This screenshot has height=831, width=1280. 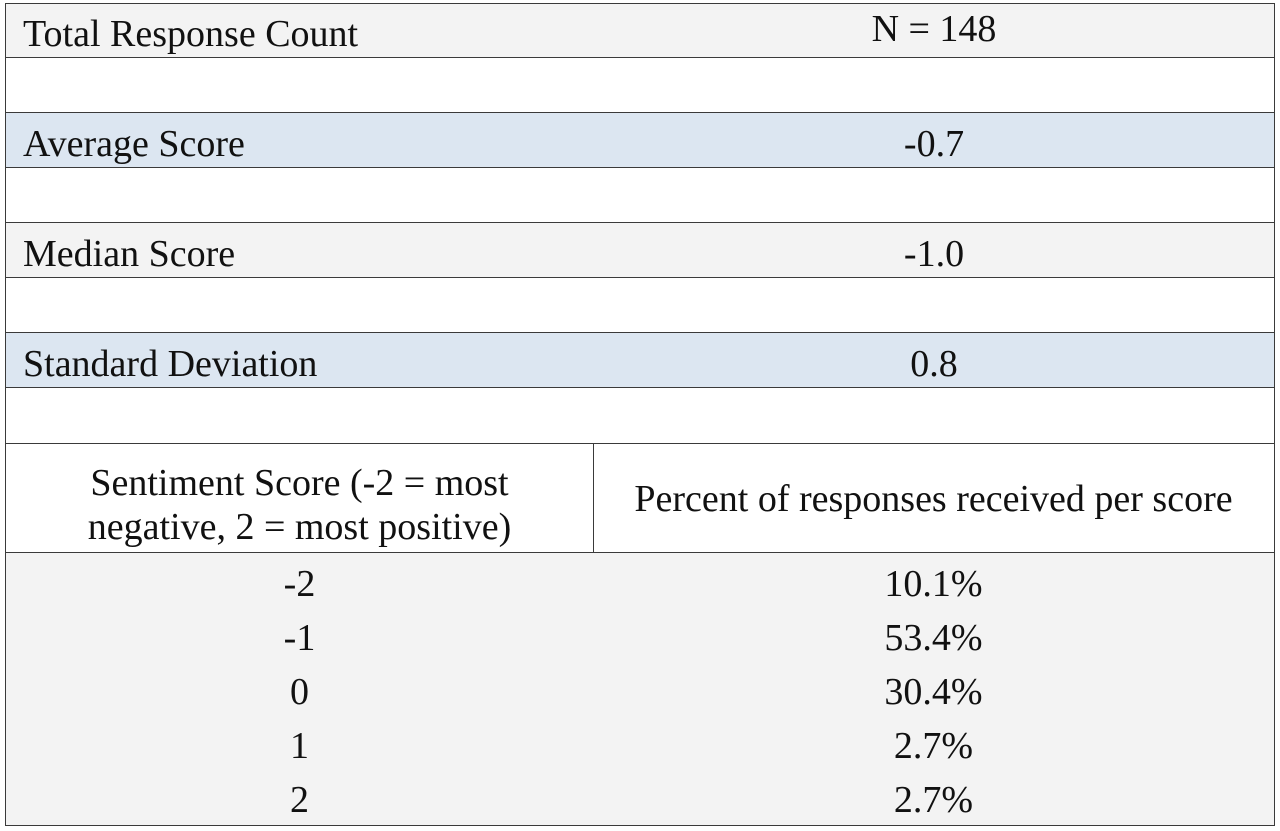 What do you see at coordinates (934, 29) in the screenshot?
I see `total-response-value: N = 148` at bounding box center [934, 29].